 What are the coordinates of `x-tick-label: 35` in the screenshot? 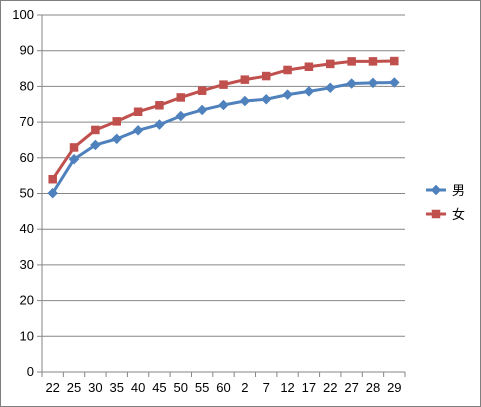 It's located at (117, 387).